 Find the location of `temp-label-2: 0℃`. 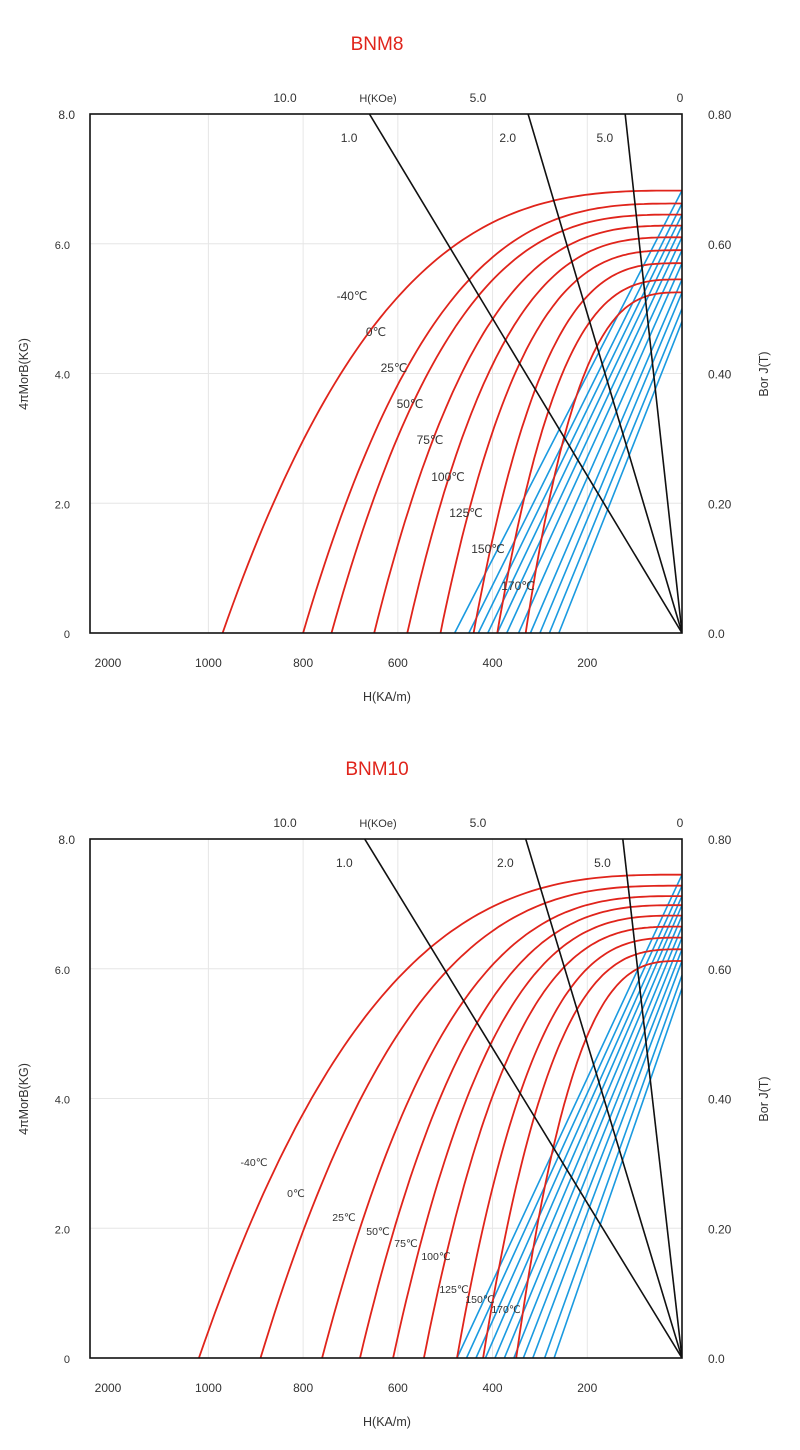

temp-label-2: 0℃ is located at coordinates (376, 332).